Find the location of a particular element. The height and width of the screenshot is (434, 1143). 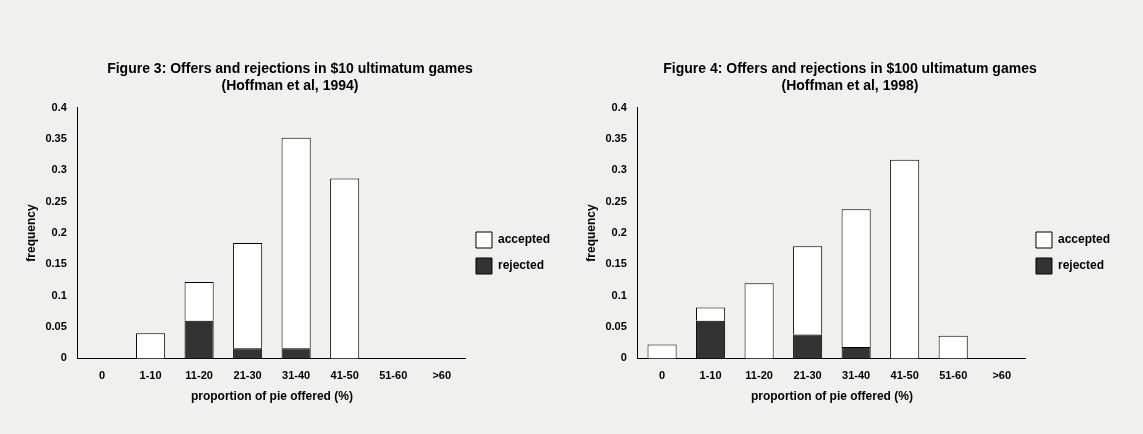

chart-title: Figure 4: Offers and rejections in $100 ultimatum games (Hoffman et al, 1998) is located at coordinates (850, 77).